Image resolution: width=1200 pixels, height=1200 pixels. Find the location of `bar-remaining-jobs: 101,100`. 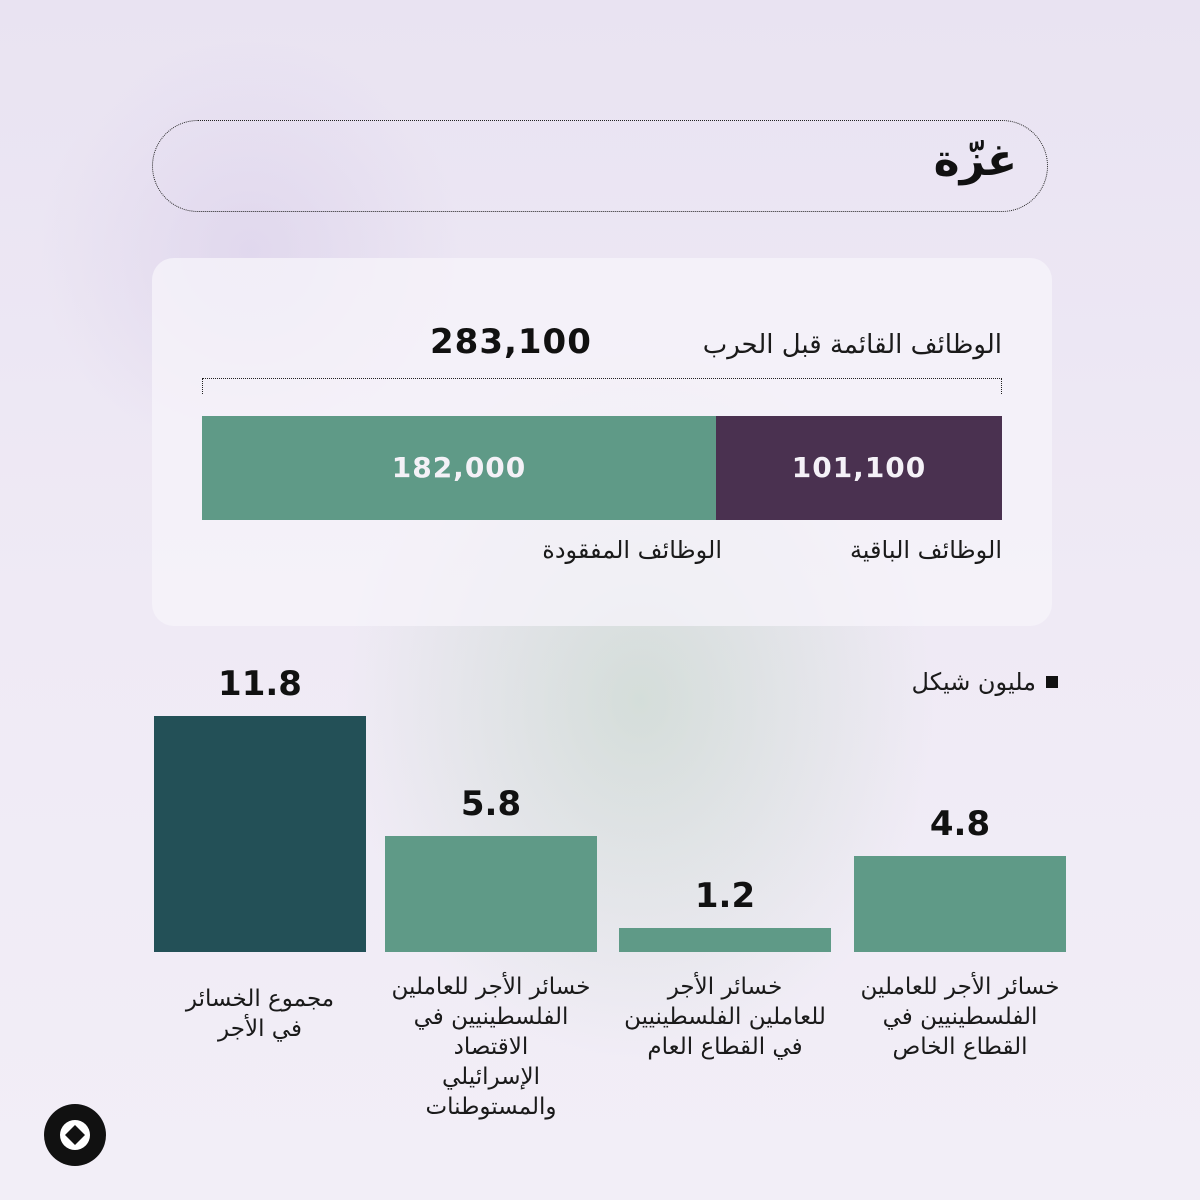

bar-remaining-jobs: 101,100 is located at coordinates (859, 468).